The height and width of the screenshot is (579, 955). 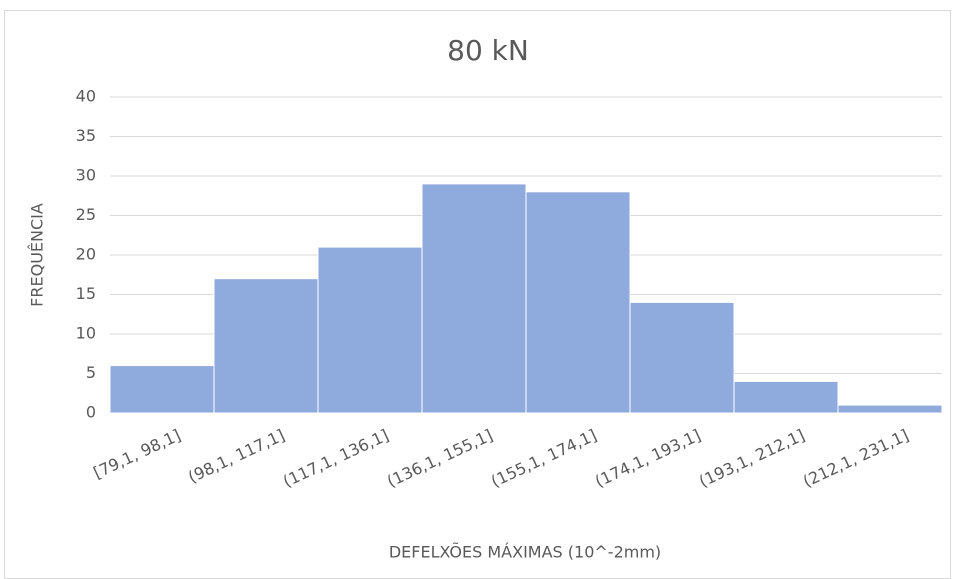 I want to click on y-tick-label: 25, so click(x=86, y=214).